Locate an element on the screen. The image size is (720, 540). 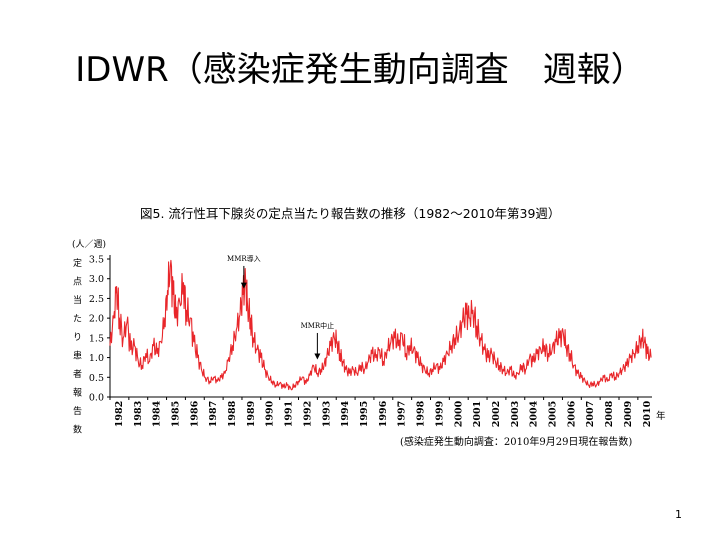
y-tick-label: 2.5 is located at coordinates (96, 299).